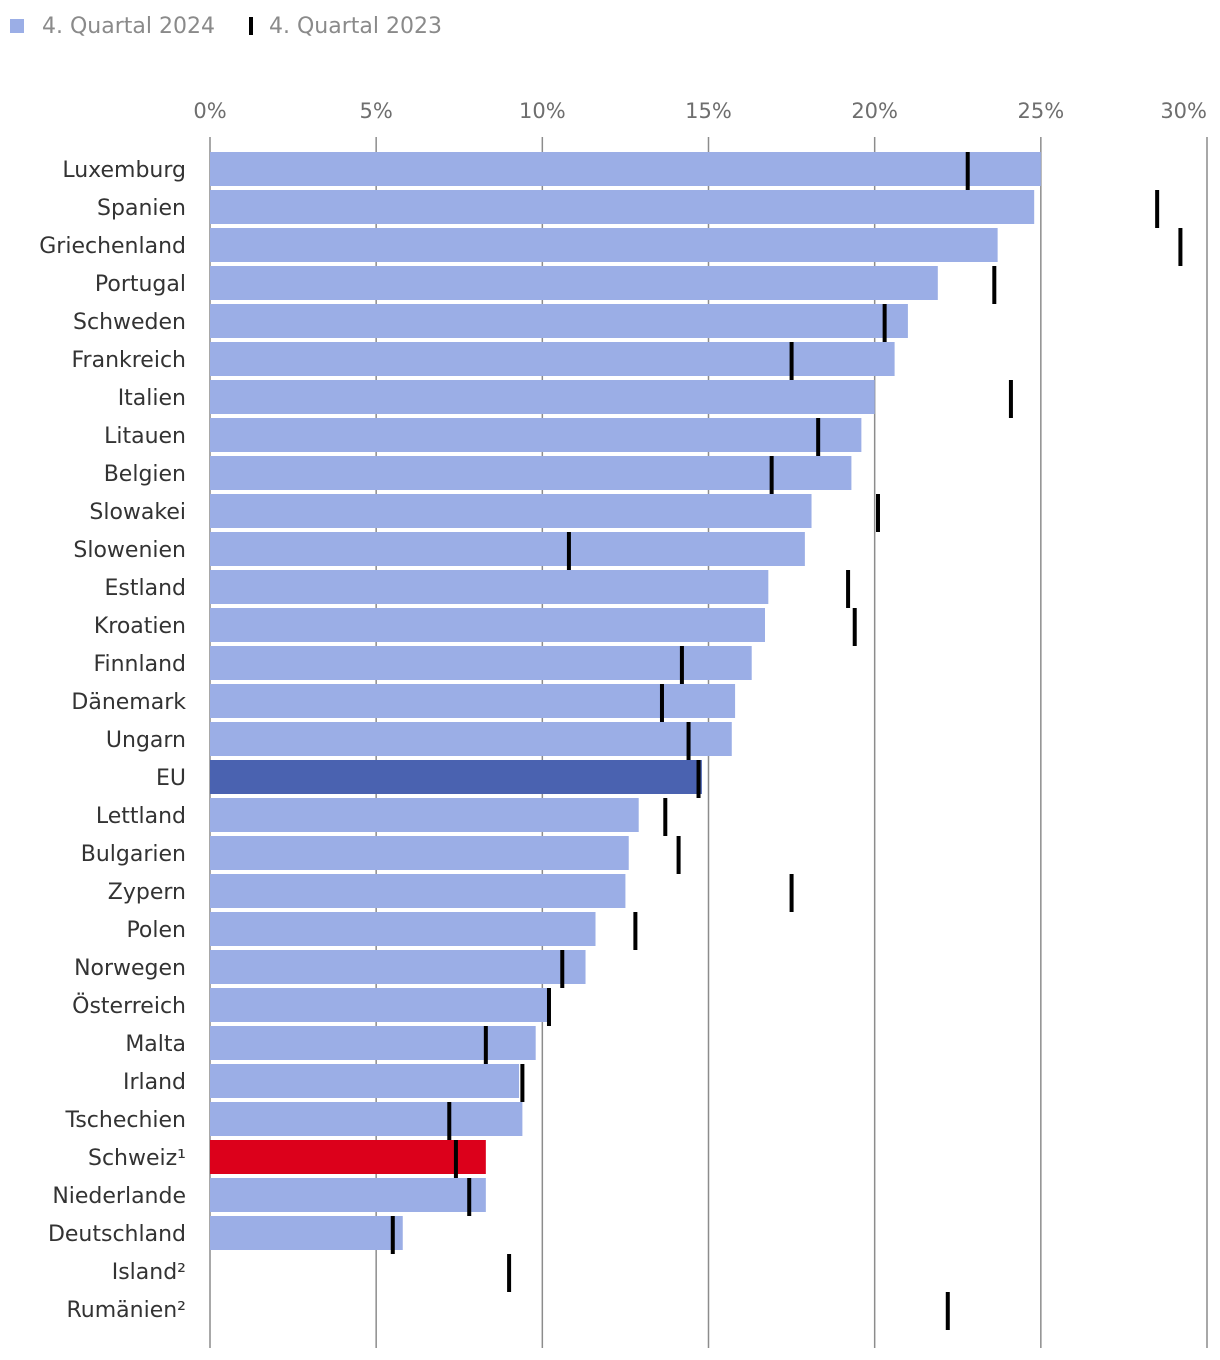 This screenshot has height=1360, width=1220. I want to click on category-label-zypern: Zypern, so click(147, 892).